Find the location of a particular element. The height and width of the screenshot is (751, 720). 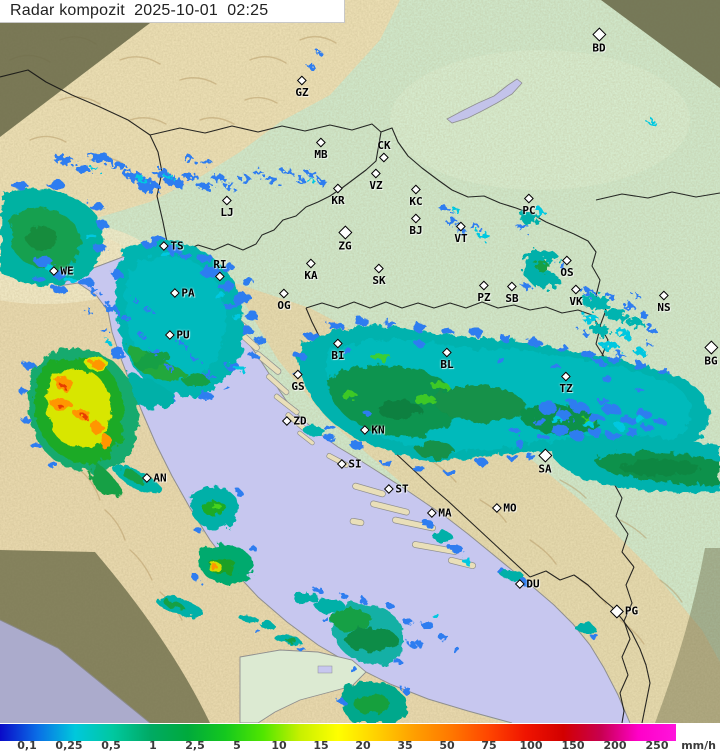

legend-tick: 100 is located at coordinates (531, 745).